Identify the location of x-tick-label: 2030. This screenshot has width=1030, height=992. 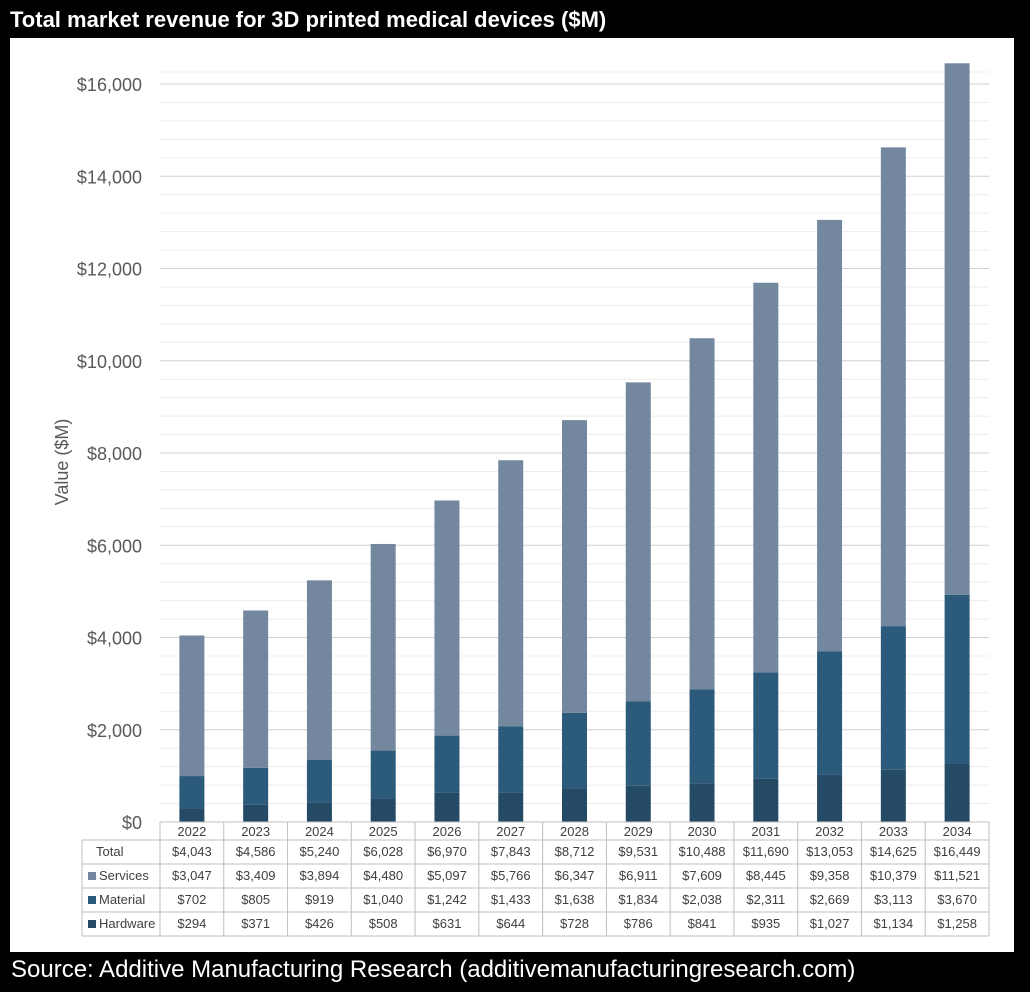
(702, 831).